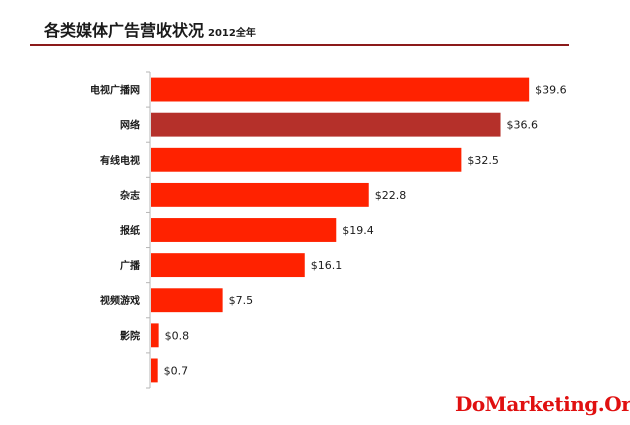 This screenshot has width=630, height=425. I want to click on data-label: $32.5, so click(483, 160).